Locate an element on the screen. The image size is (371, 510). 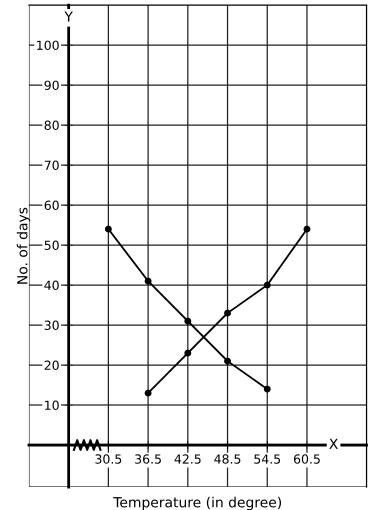
y-tick-label: 90 is located at coordinates (51, 85).